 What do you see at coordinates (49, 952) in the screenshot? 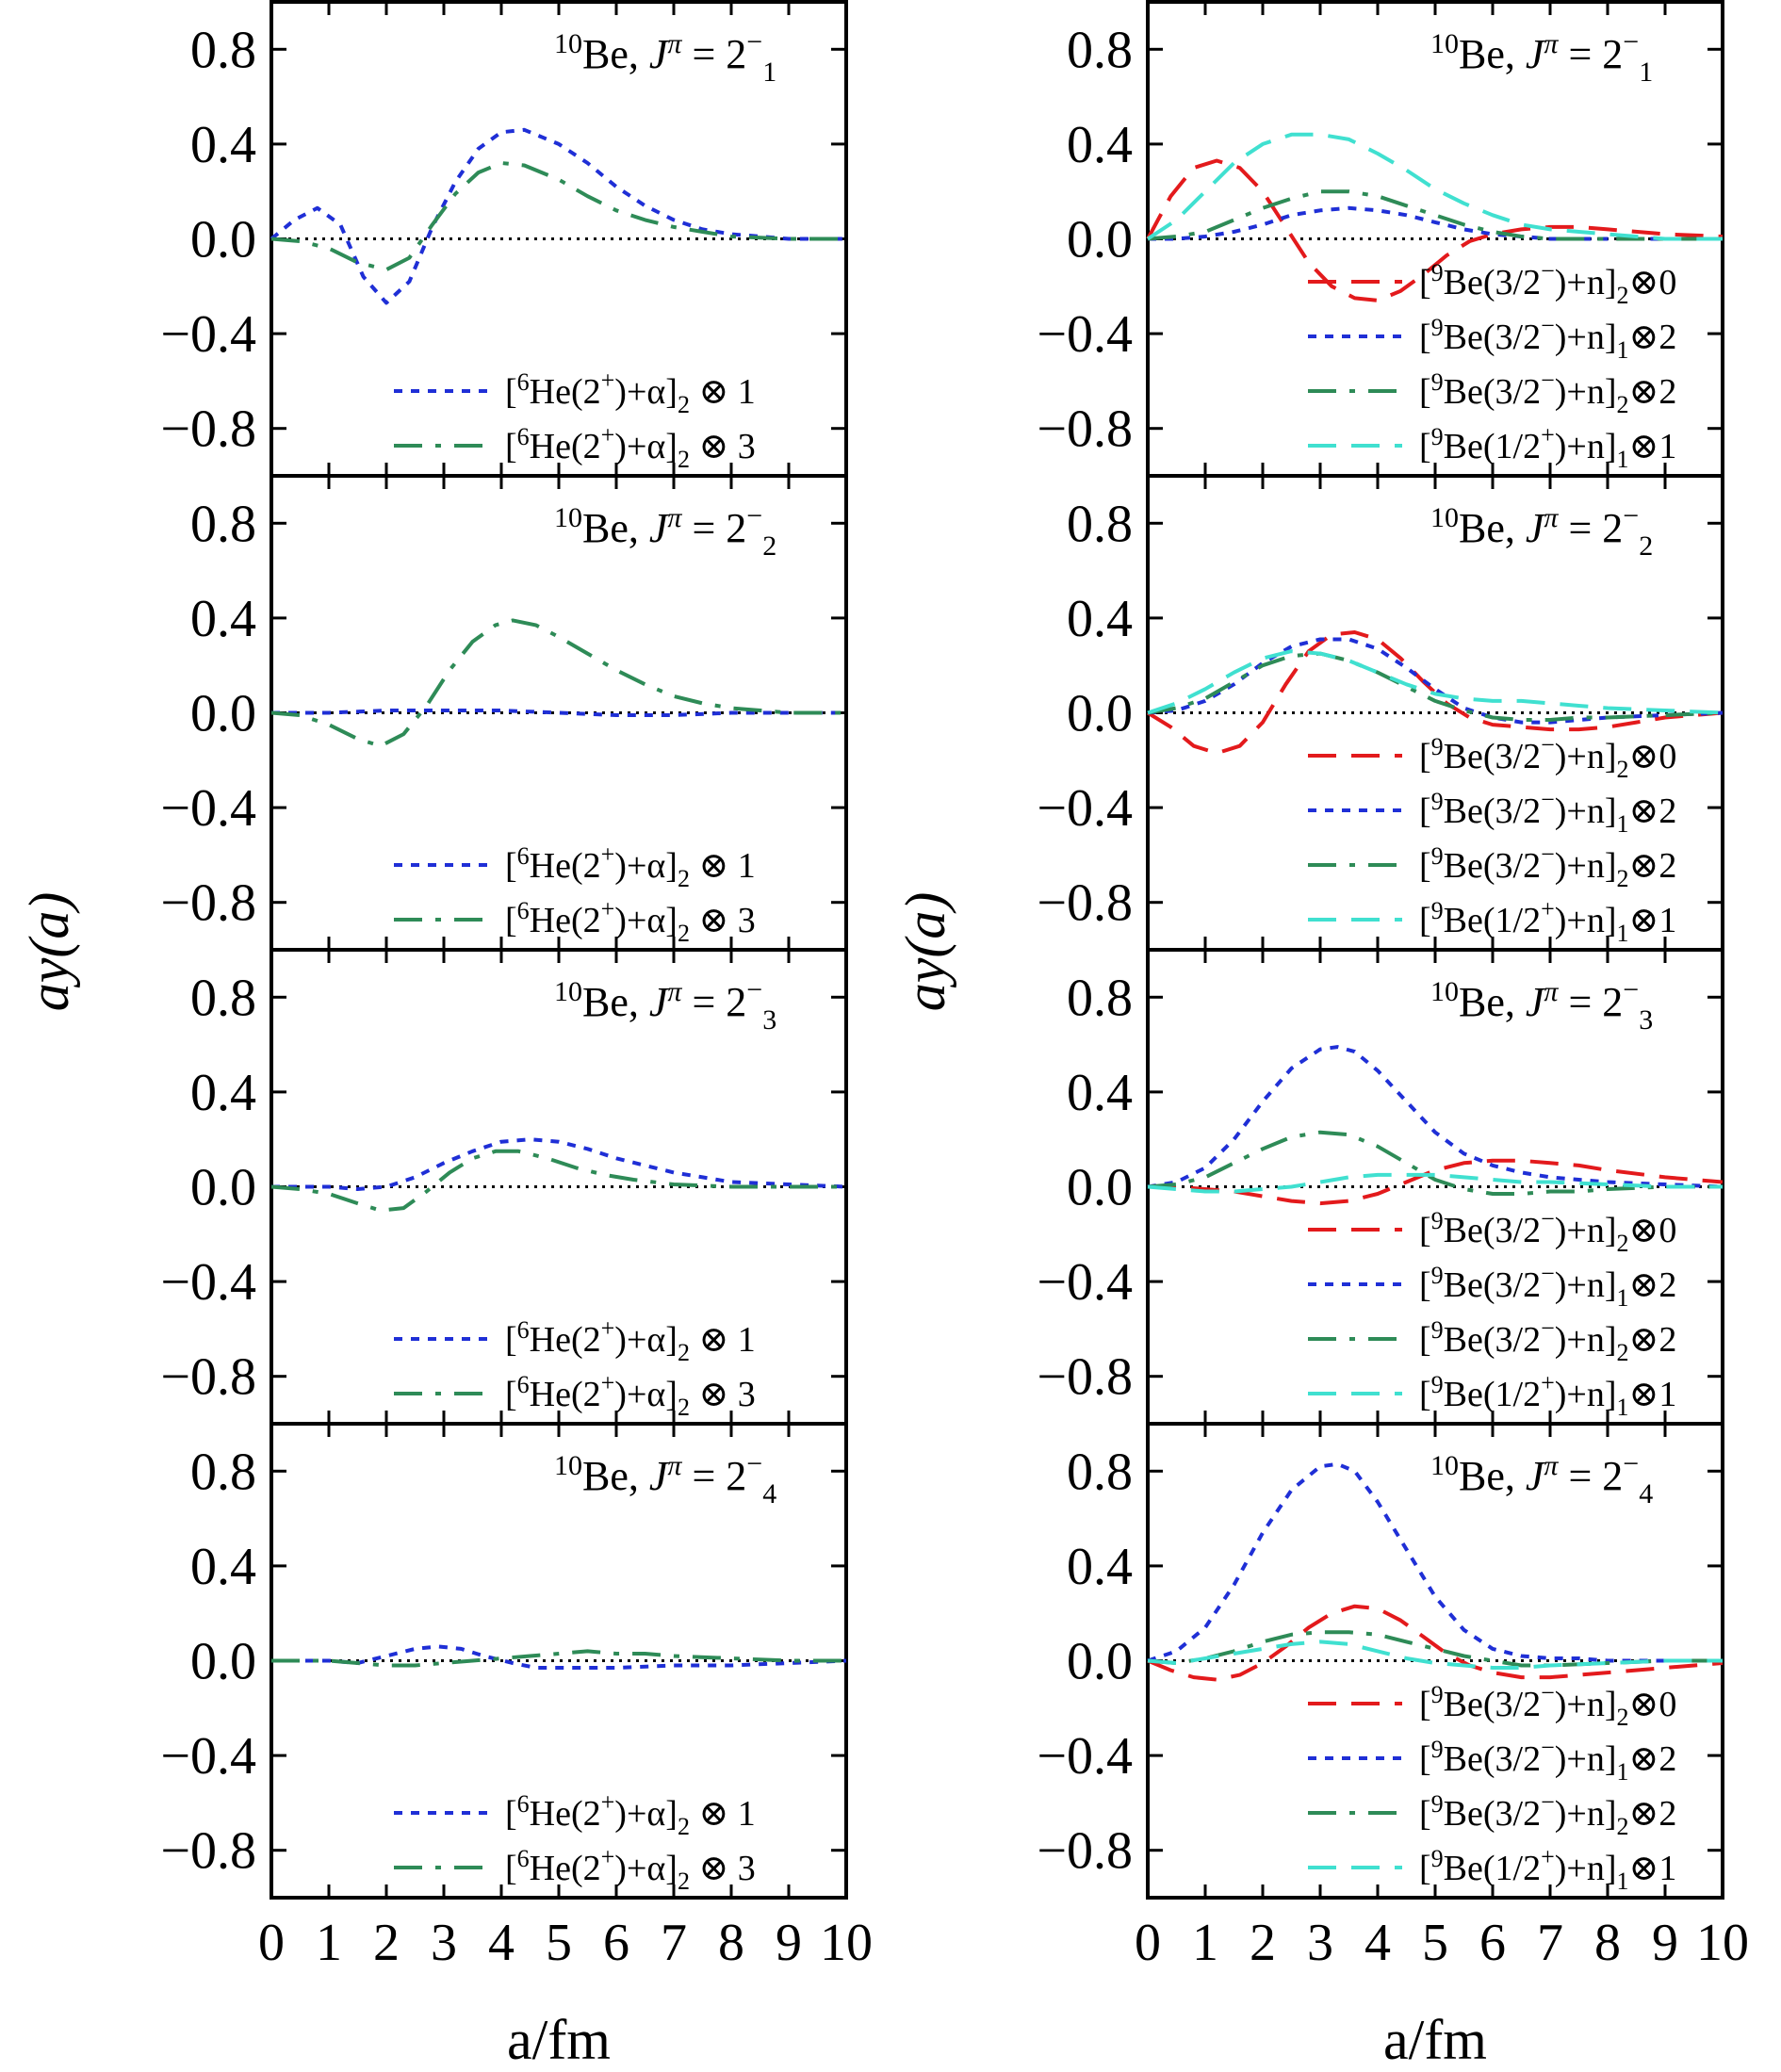
I see `y-axis-title-left: ay(a)` at bounding box center [49, 952].